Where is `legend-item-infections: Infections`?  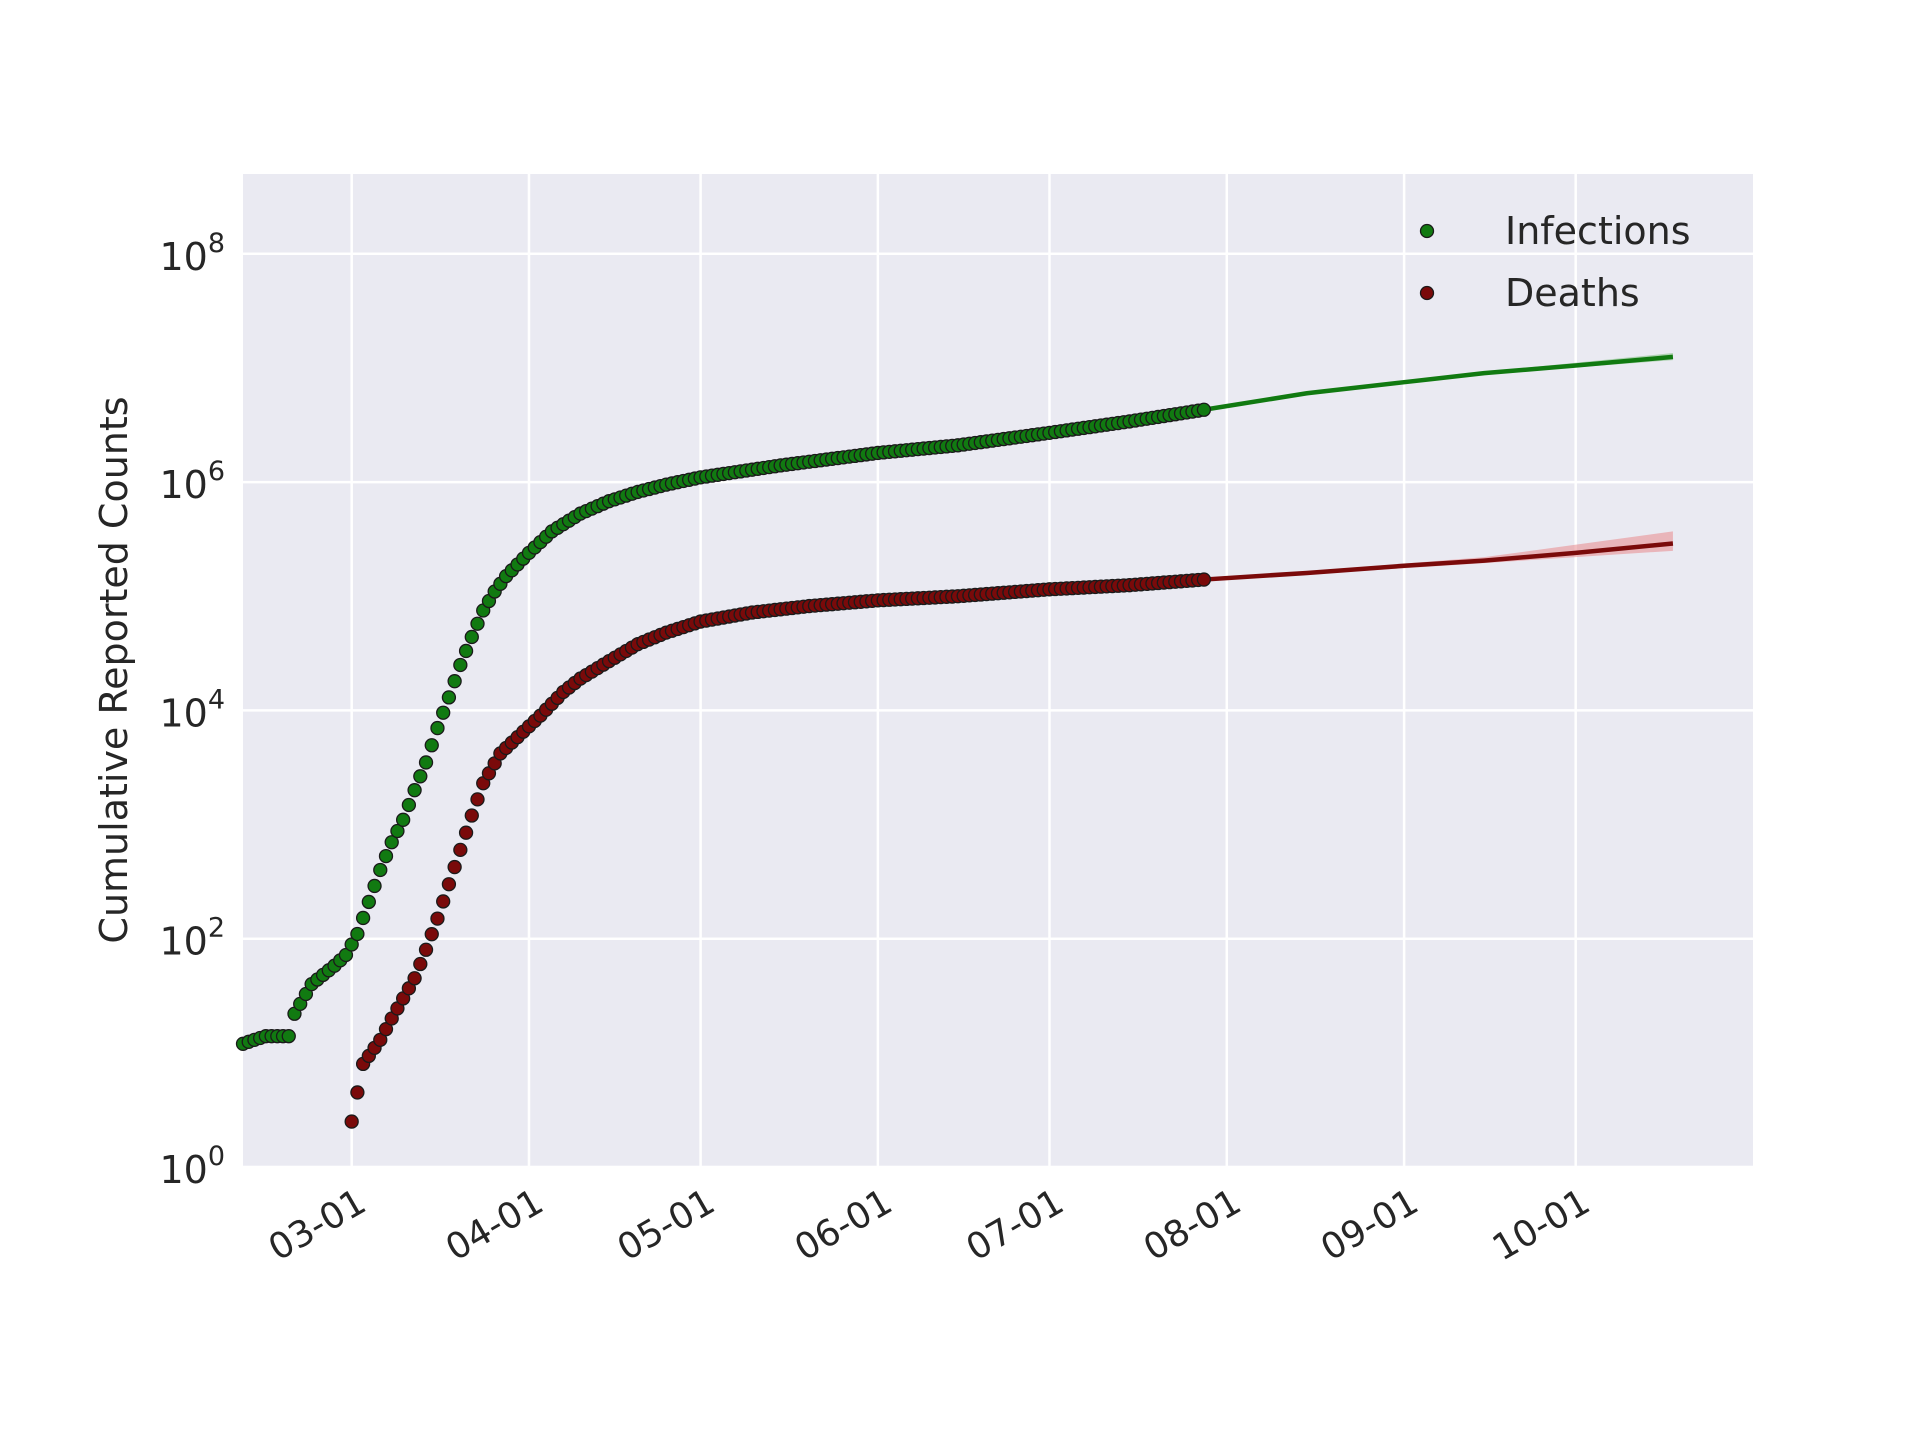 legend-item-infections: Infections is located at coordinates (1555, 231).